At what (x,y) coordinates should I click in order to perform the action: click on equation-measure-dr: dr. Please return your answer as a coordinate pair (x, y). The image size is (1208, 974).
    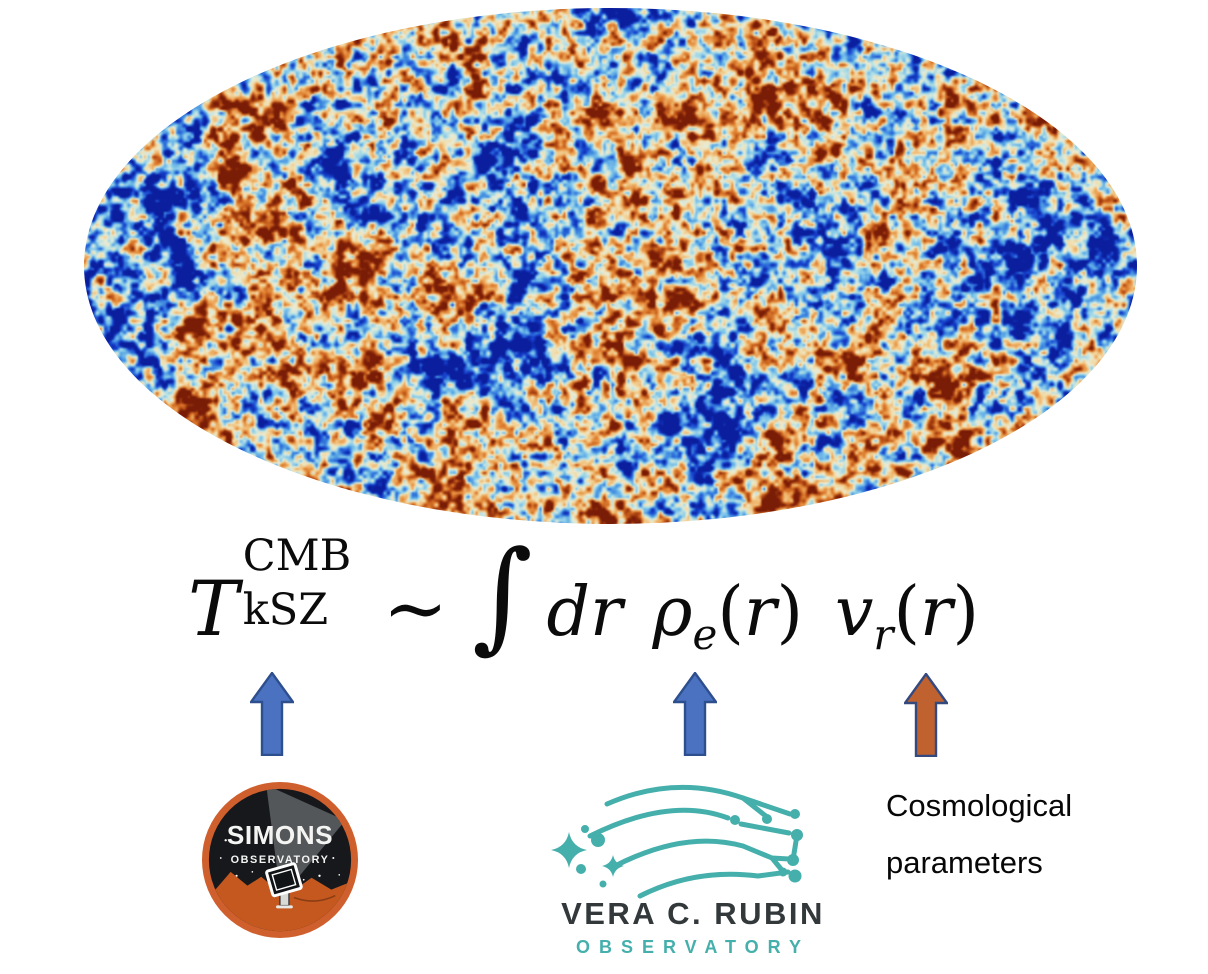
    Looking at the image, I should click on (584, 612).